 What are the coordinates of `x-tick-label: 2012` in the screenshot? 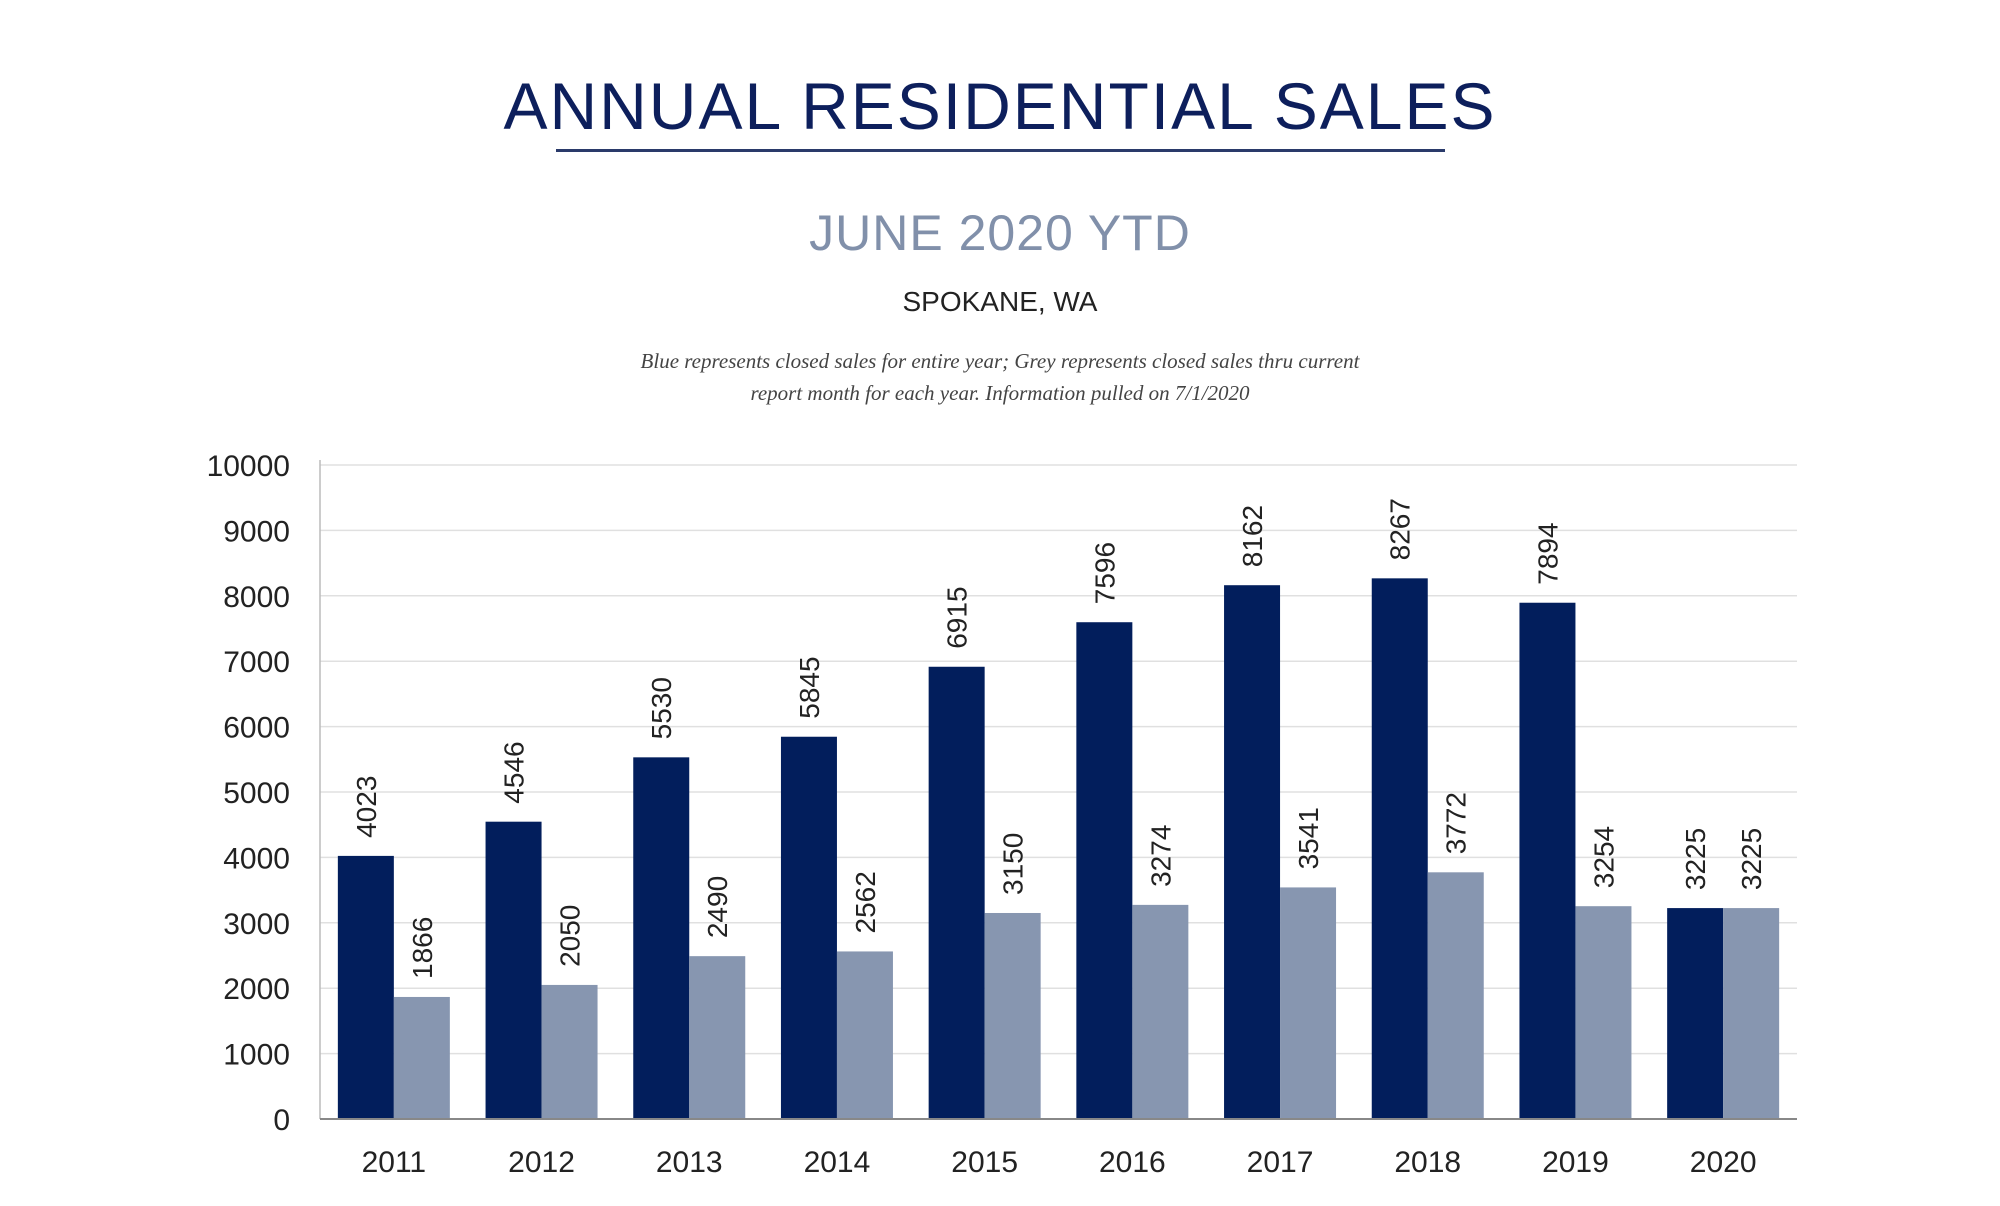 It's located at (541, 1162).